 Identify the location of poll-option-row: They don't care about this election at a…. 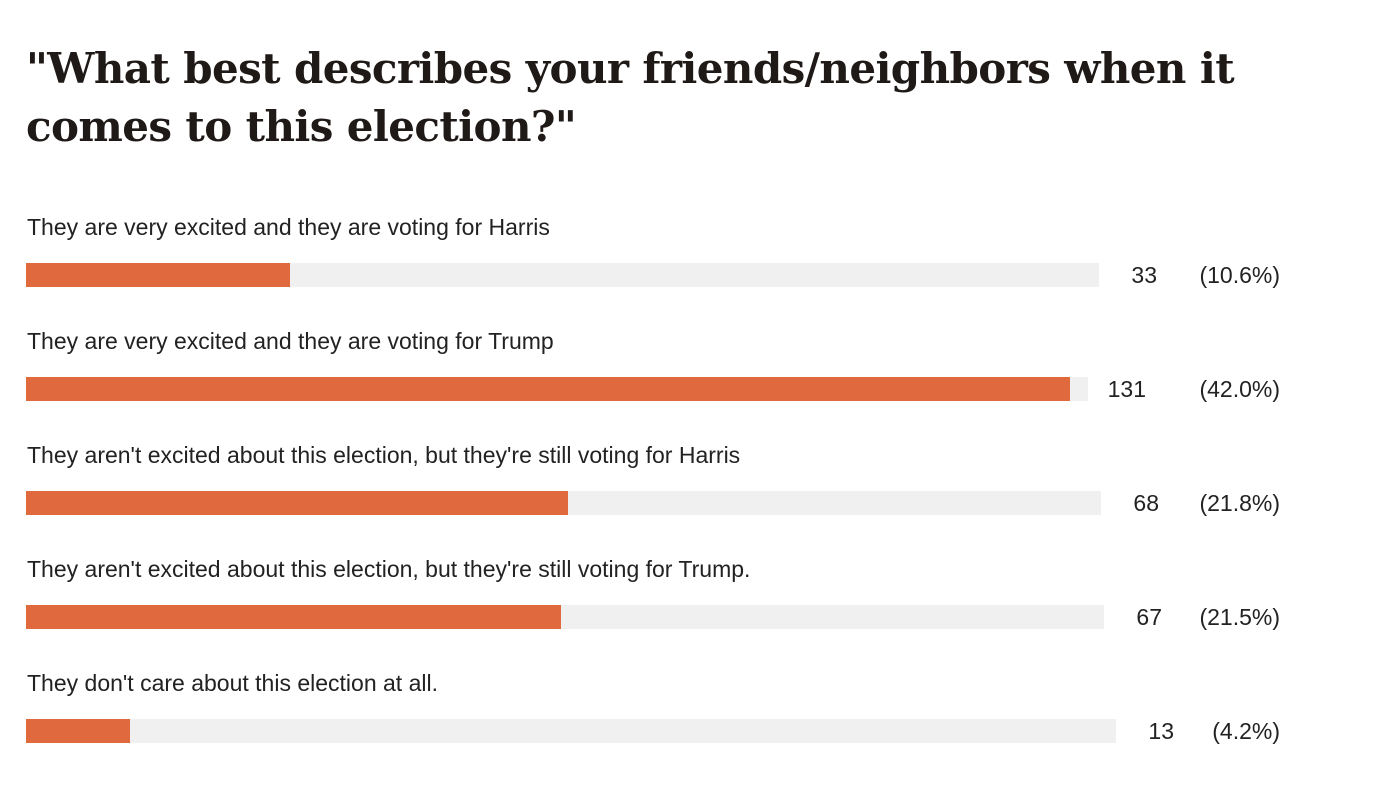
(656, 721).